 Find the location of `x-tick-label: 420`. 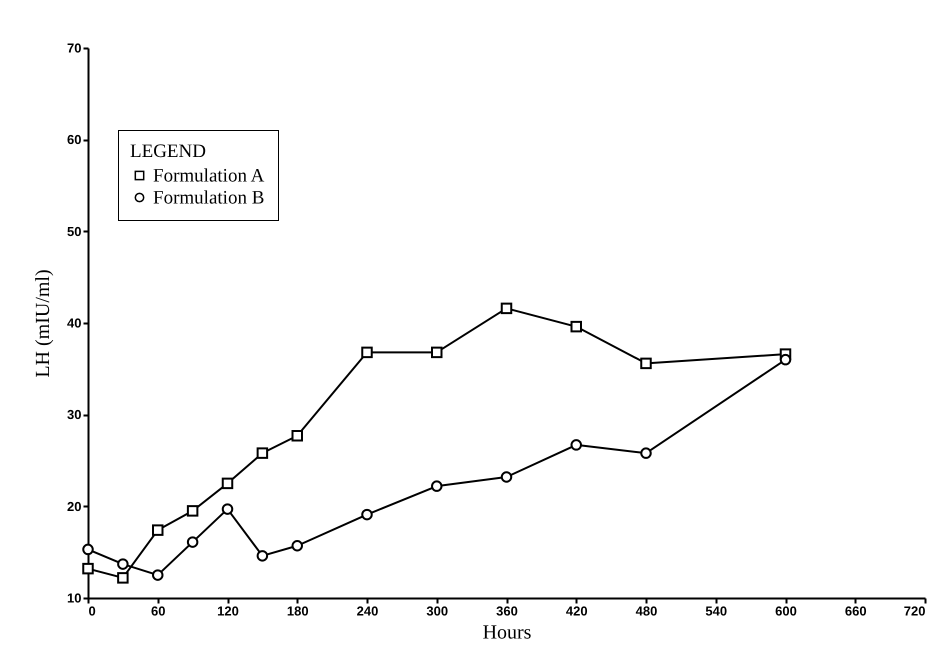

x-tick-label: 420 is located at coordinates (577, 611).